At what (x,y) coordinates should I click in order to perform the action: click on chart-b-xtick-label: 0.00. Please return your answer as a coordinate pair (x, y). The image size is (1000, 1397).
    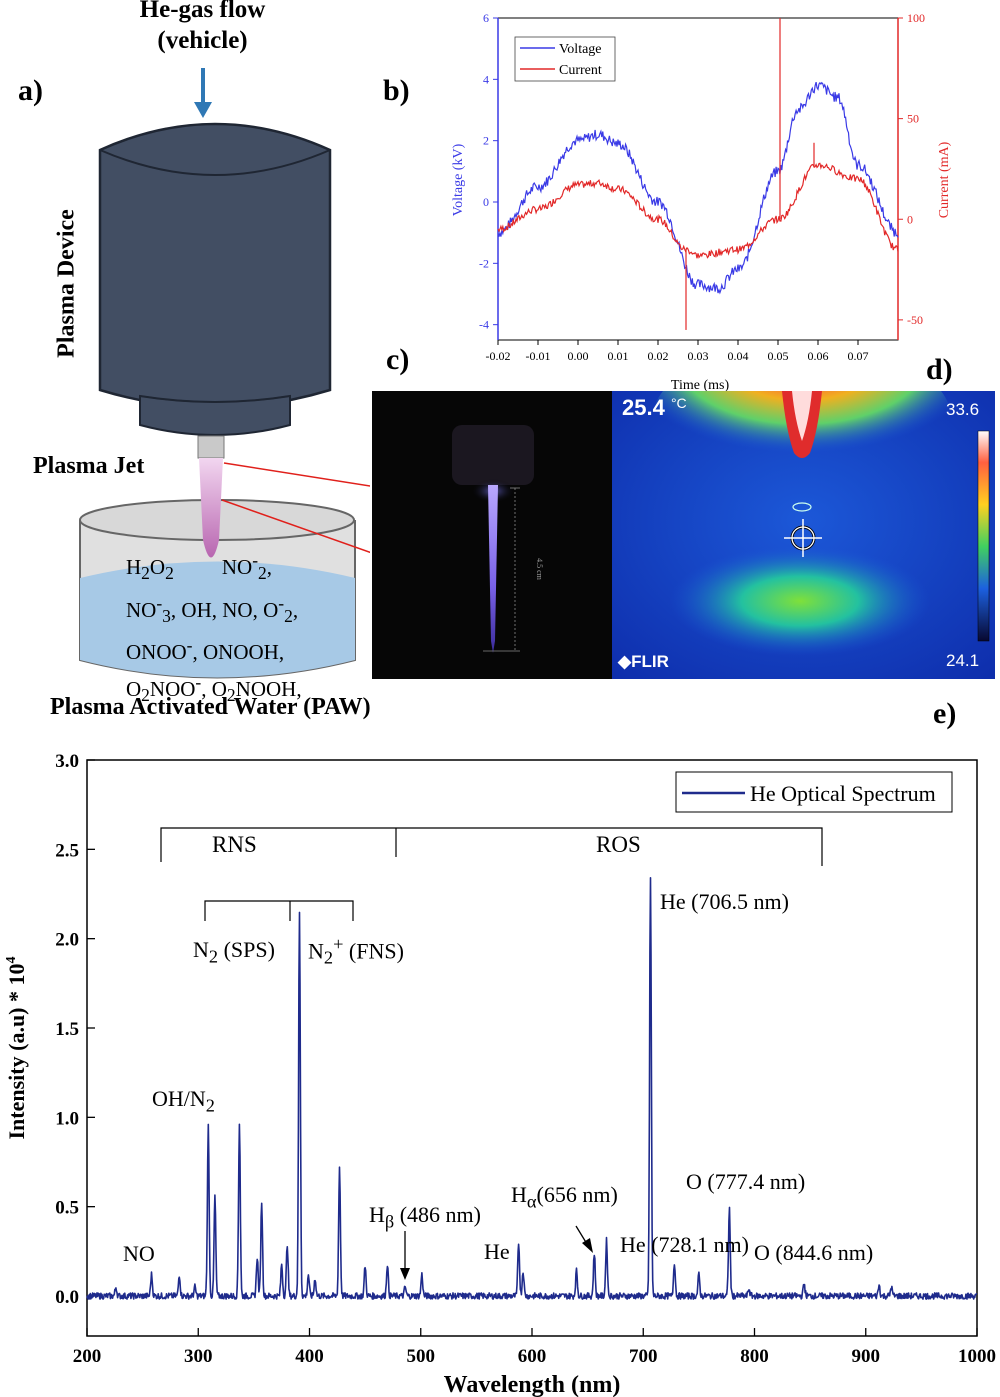
    Looking at the image, I should click on (578, 356).